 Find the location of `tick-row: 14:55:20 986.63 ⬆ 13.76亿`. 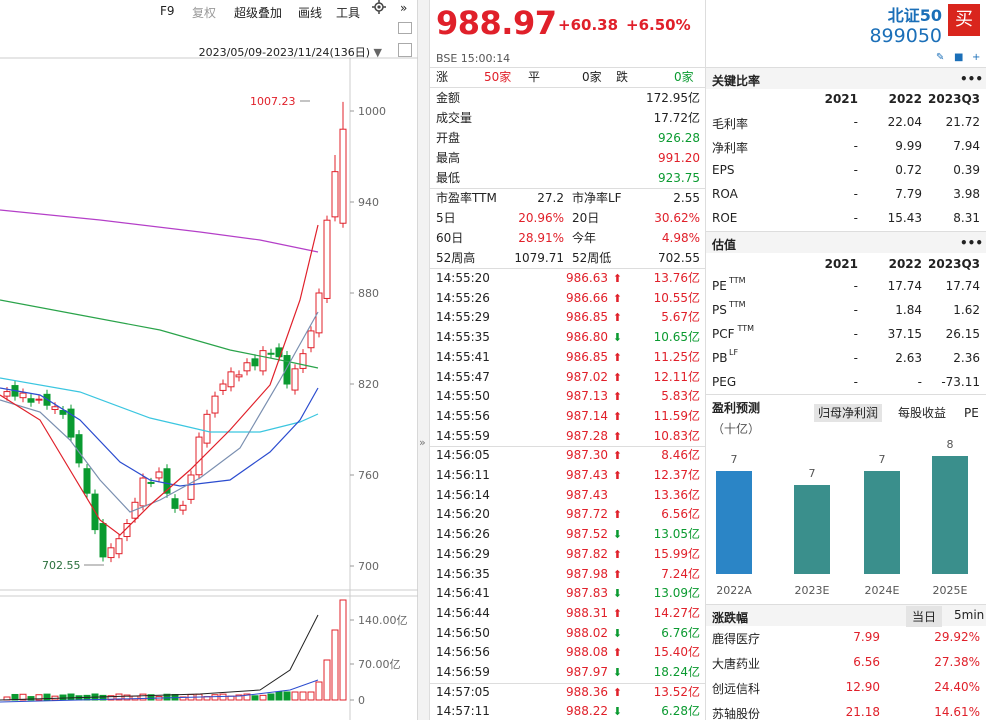

tick-row: 14:55:20 986.63 ⬆ 13.76亿 is located at coordinates (568, 278).